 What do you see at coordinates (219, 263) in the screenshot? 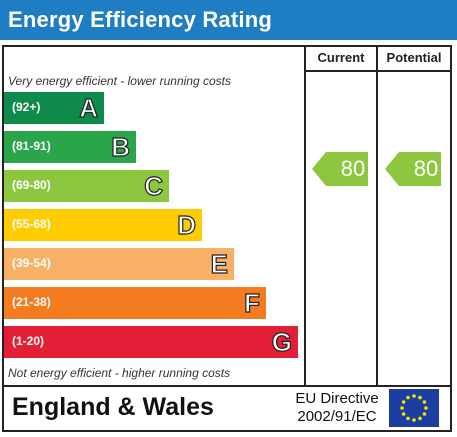
I see `band-letter: E` at bounding box center [219, 263].